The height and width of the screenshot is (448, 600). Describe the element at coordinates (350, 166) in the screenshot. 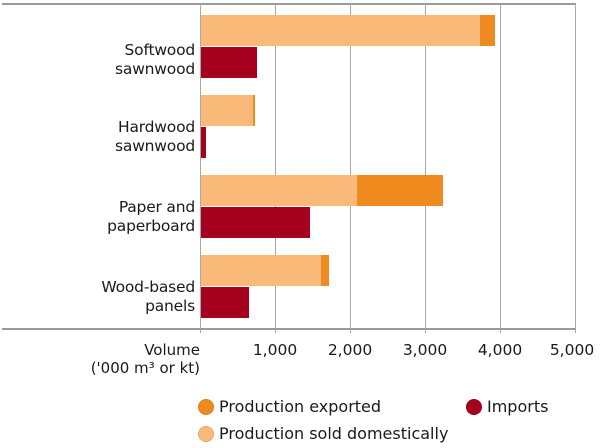

I see `gridline-2000` at that location.